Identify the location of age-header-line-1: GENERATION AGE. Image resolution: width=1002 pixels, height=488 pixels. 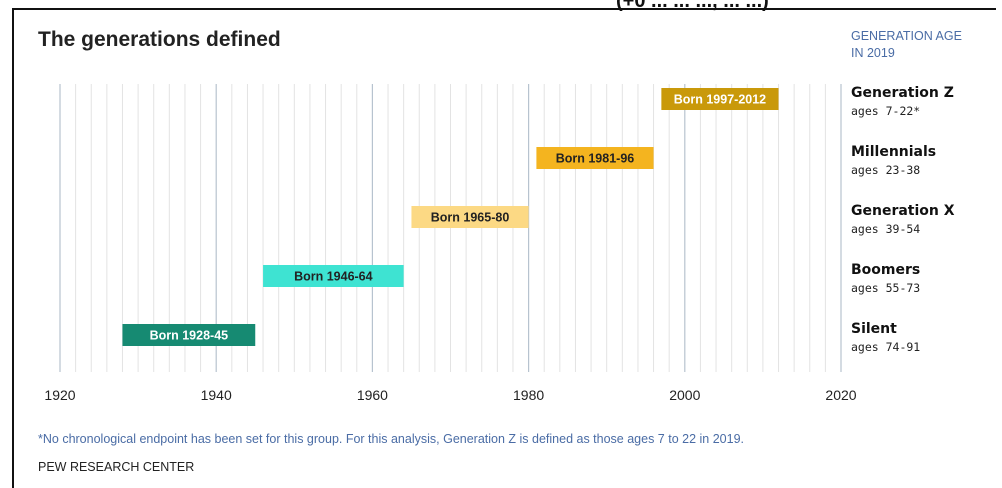
(906, 36).